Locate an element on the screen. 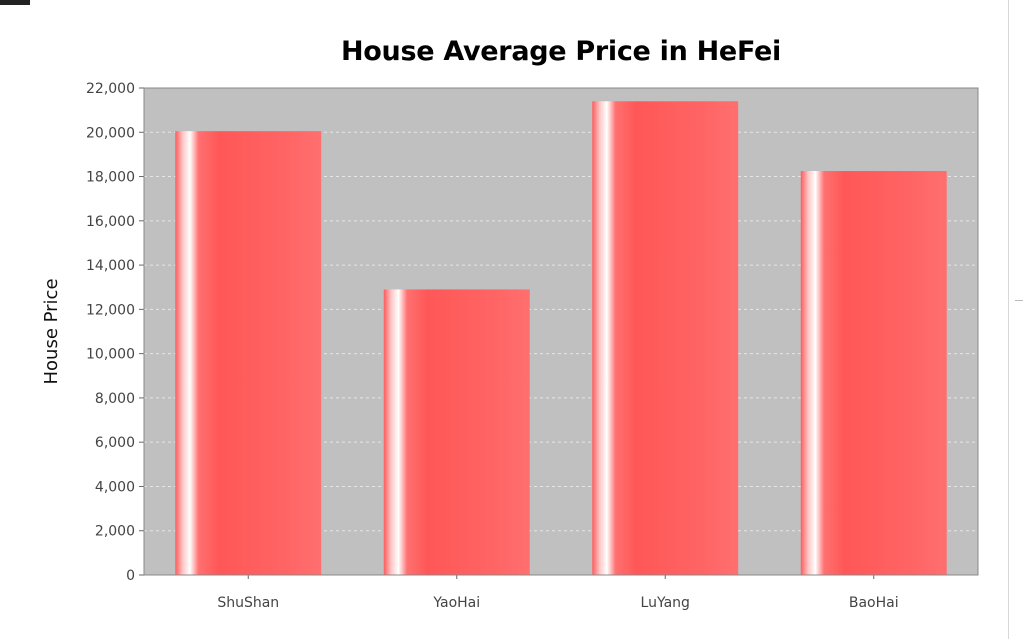  adjacent-window-edge is located at coordinates (1015, 319).